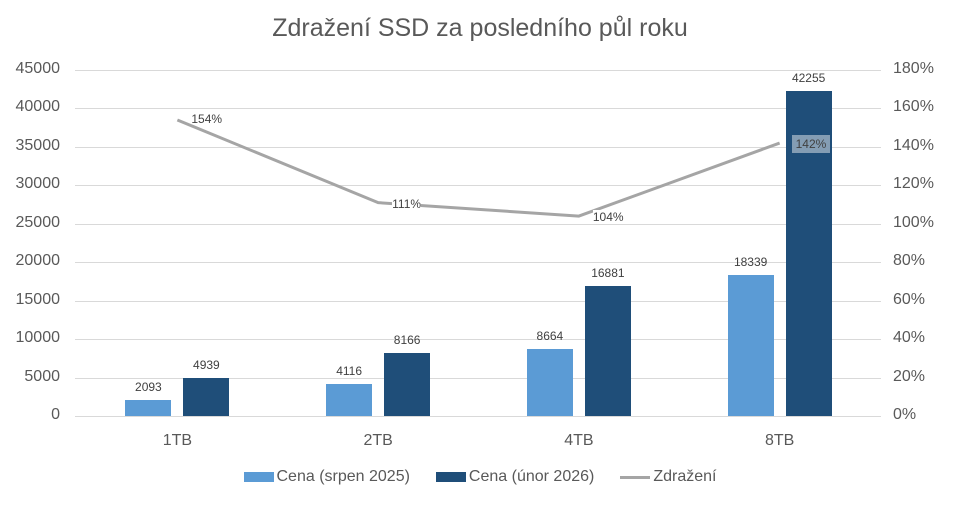  What do you see at coordinates (206, 397) in the screenshot?
I see `bar-1TB-unor` at bounding box center [206, 397].